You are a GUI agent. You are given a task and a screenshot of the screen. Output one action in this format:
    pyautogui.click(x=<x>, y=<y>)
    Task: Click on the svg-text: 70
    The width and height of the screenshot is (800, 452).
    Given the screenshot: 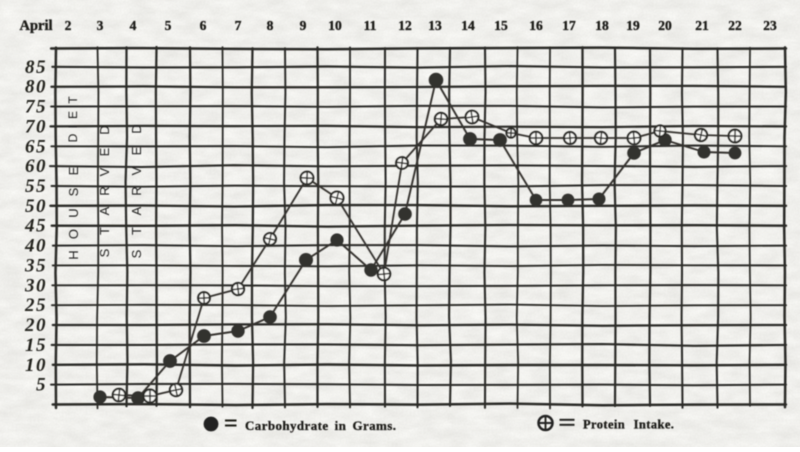 What is the action you would take?
    pyautogui.click(x=36, y=126)
    